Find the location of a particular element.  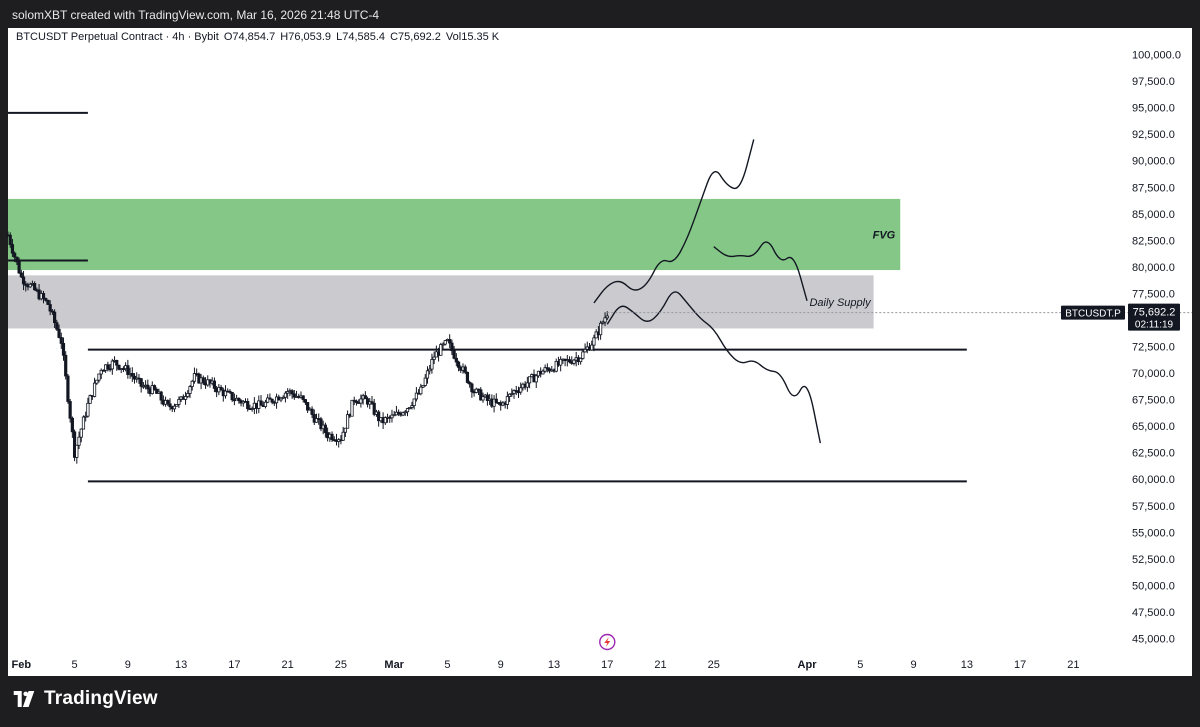

brand-block: TradingView is located at coordinates (85, 699).